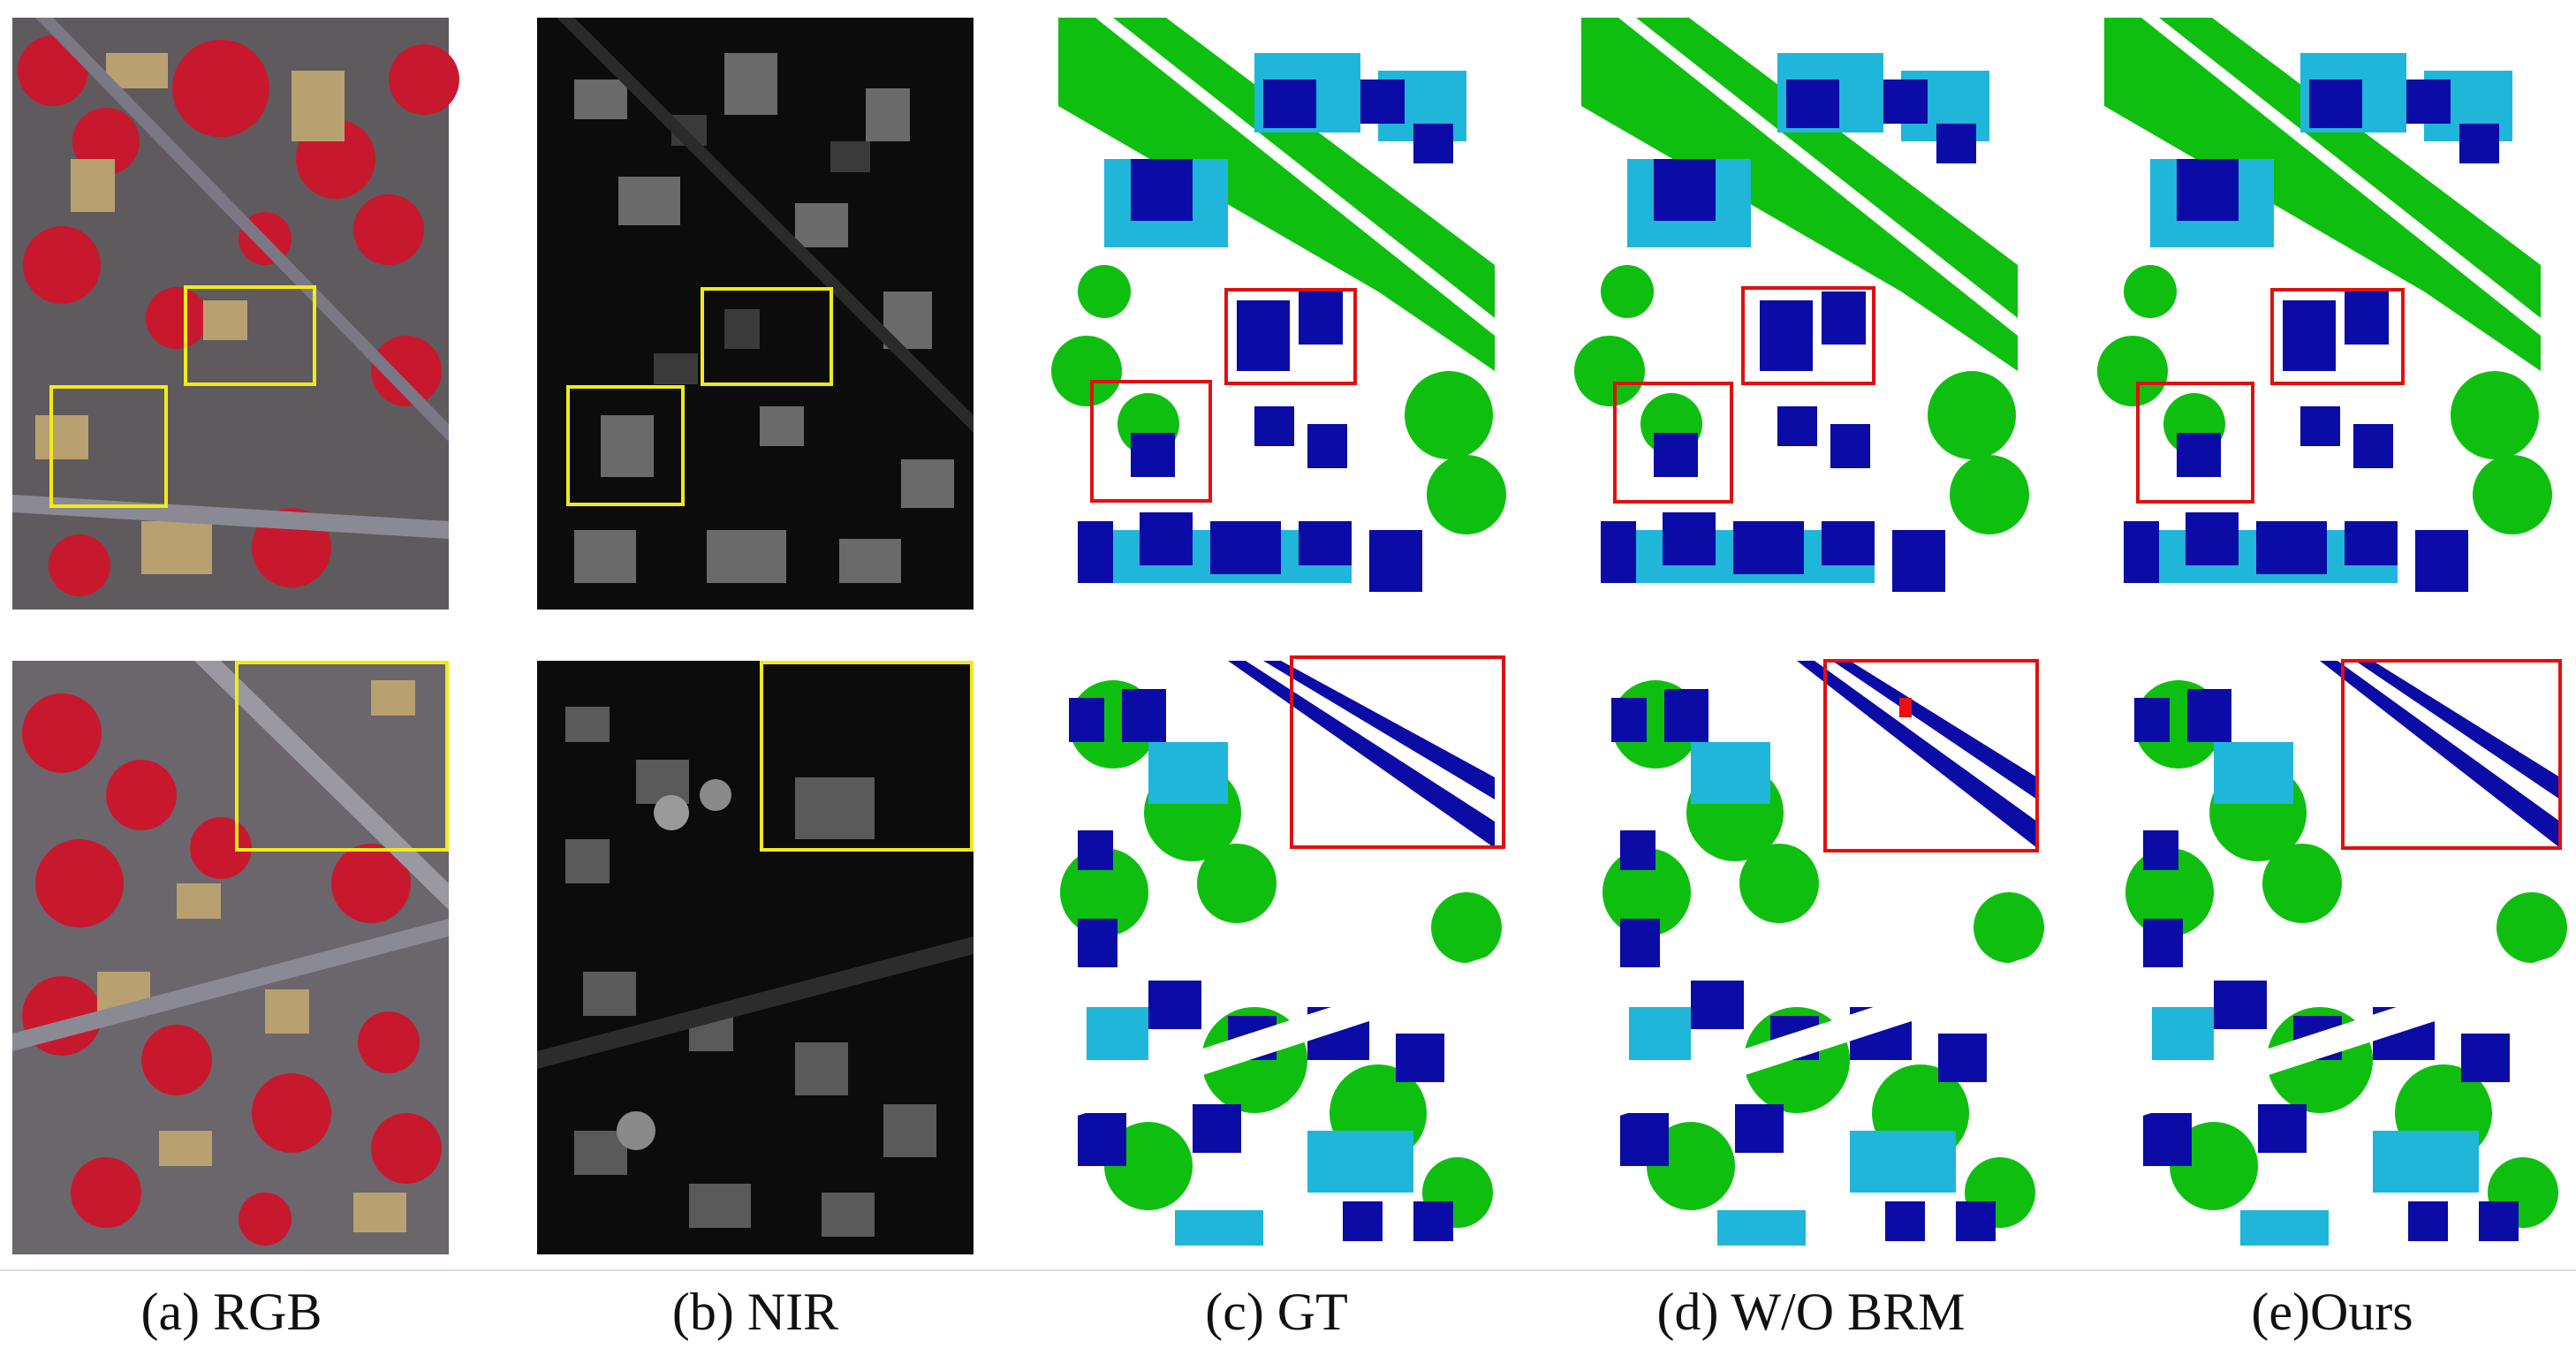 Image resolution: width=2576 pixels, height=1371 pixels. I want to click on caption-rgb: (a) RGB, so click(231, 1312).